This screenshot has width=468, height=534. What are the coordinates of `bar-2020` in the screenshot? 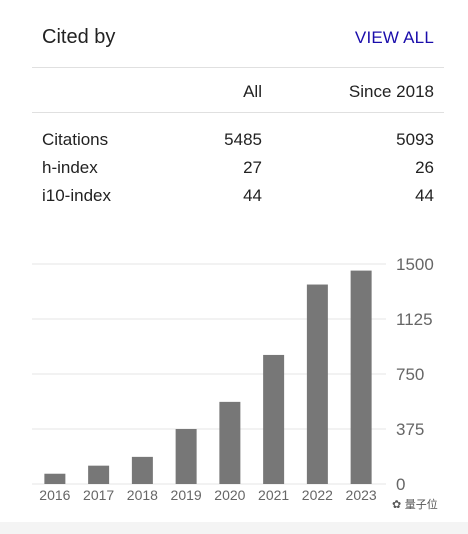 It's located at (230, 442).